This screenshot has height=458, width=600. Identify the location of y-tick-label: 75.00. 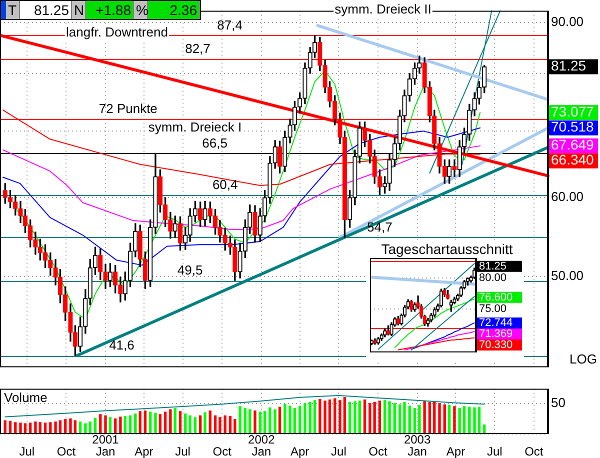
(493, 308).